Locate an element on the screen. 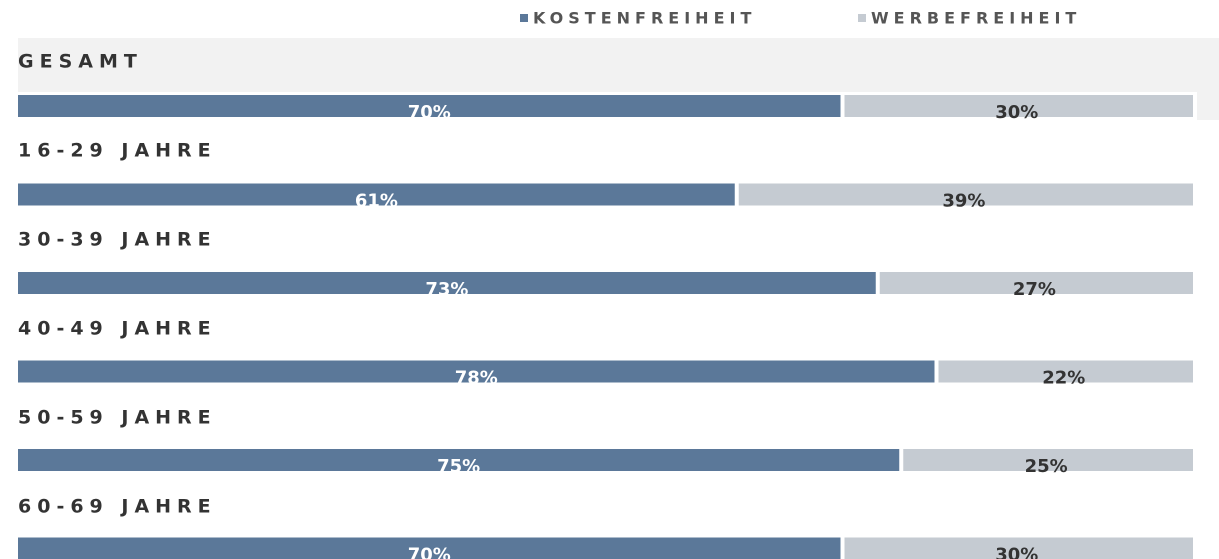 This screenshot has height=559, width=1219. value-label: 75% is located at coordinates (458, 466).